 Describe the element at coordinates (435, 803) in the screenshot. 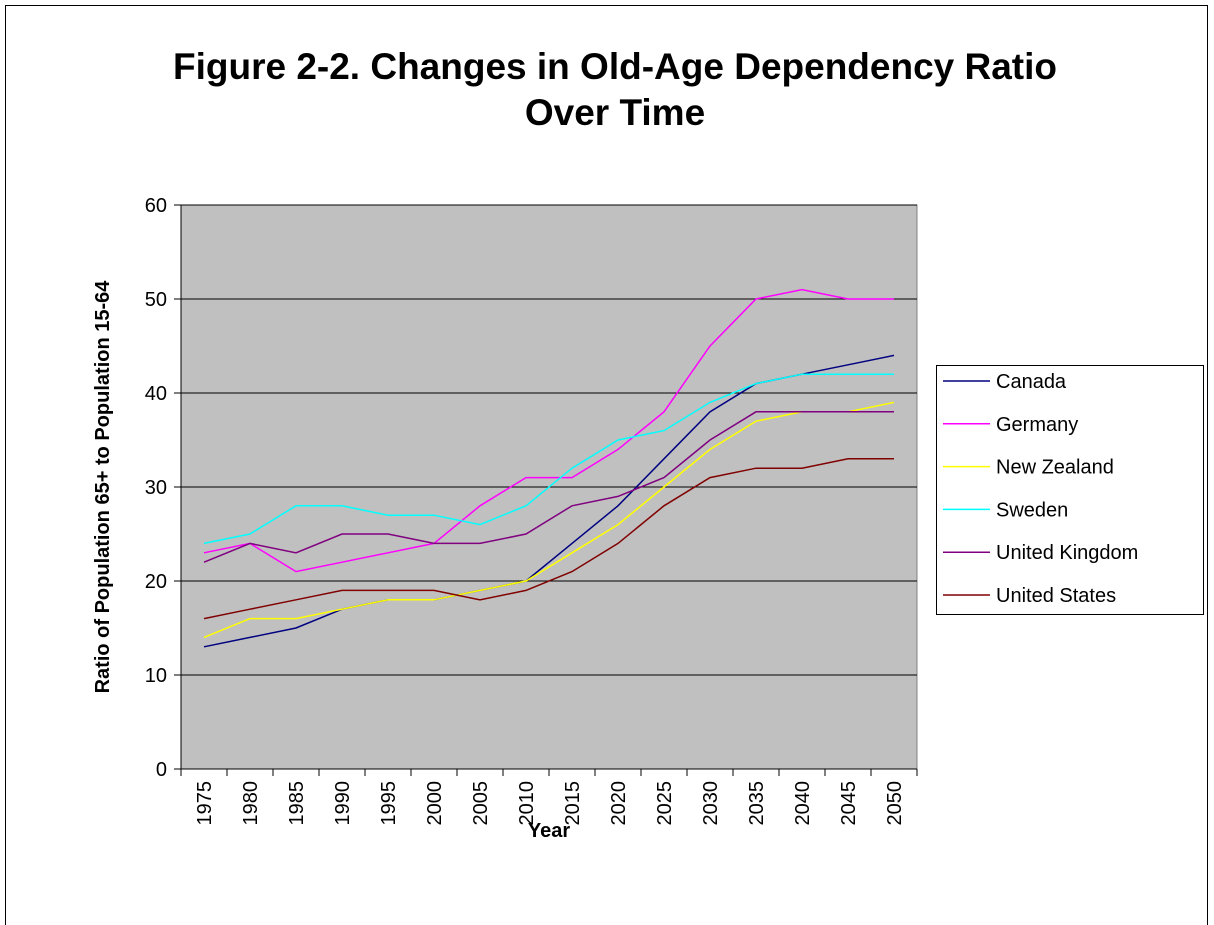

I see `x-tick-label: 2000` at that location.